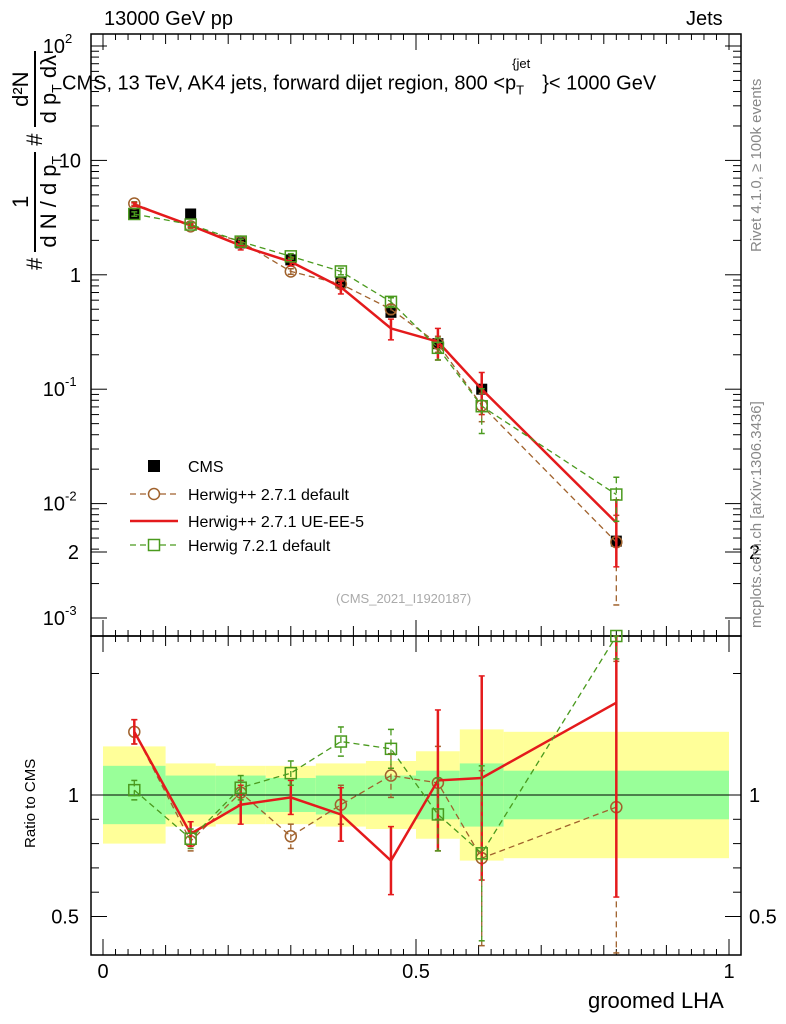 This screenshot has width=786, height=1024. I want to click on header-energy: 13000 GeV pp, so click(168, 19).